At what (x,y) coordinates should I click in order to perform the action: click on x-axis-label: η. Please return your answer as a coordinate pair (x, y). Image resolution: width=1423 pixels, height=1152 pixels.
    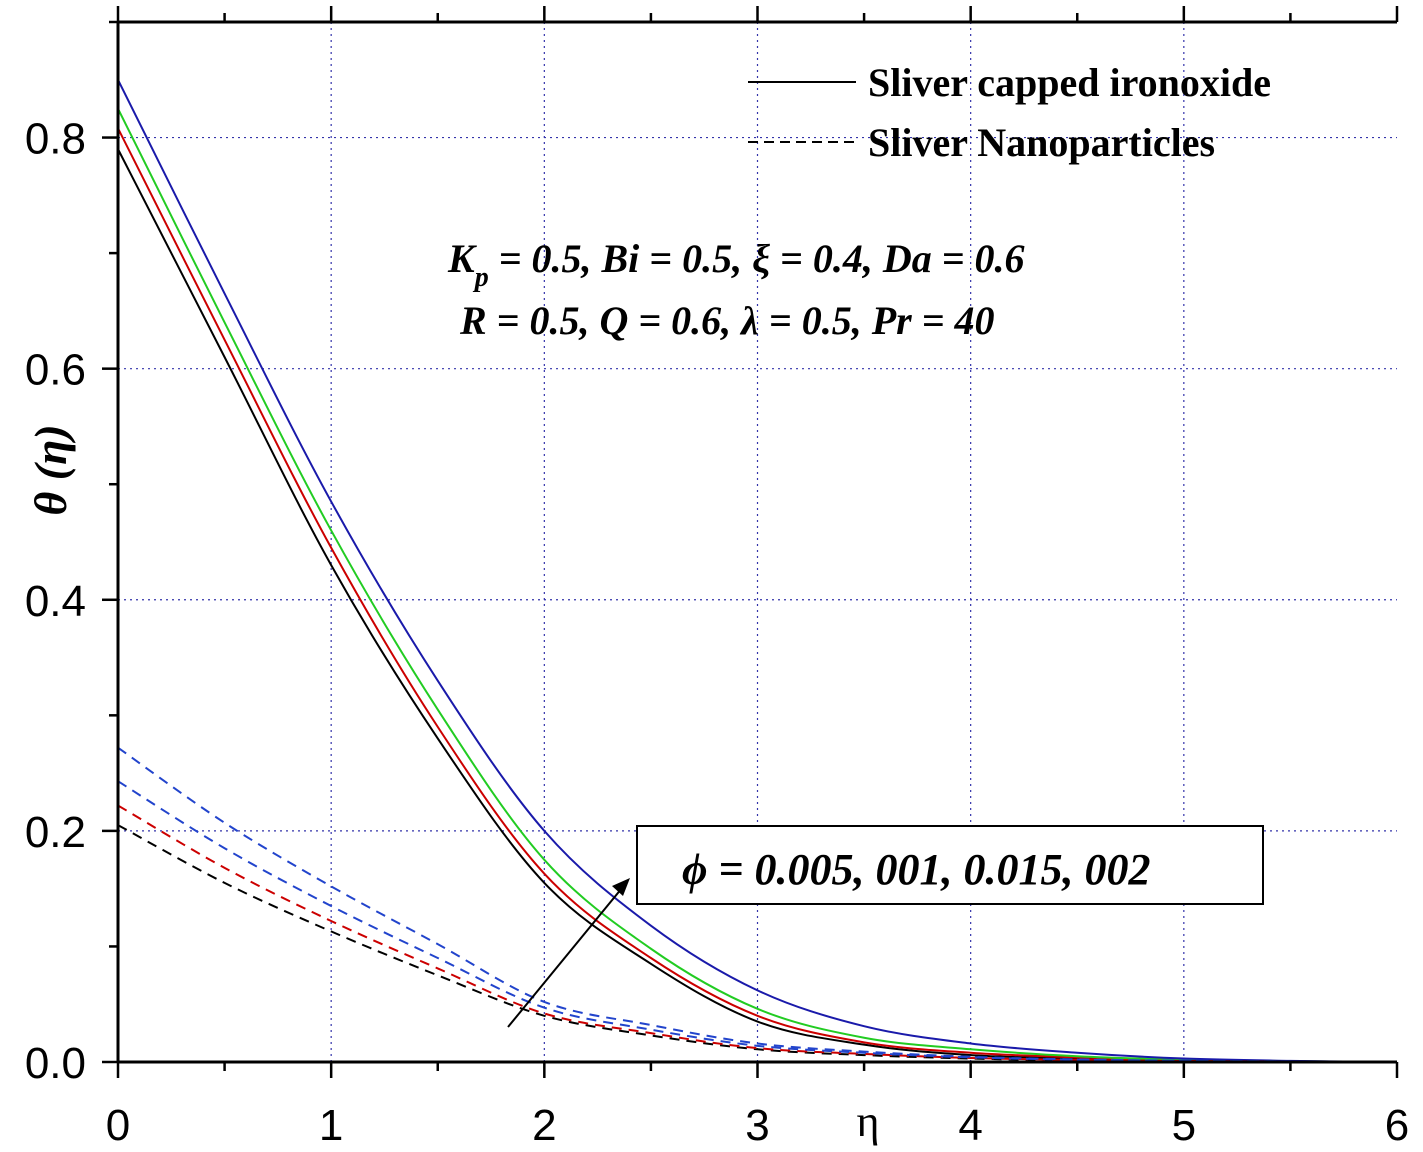
    Looking at the image, I should click on (867, 1121).